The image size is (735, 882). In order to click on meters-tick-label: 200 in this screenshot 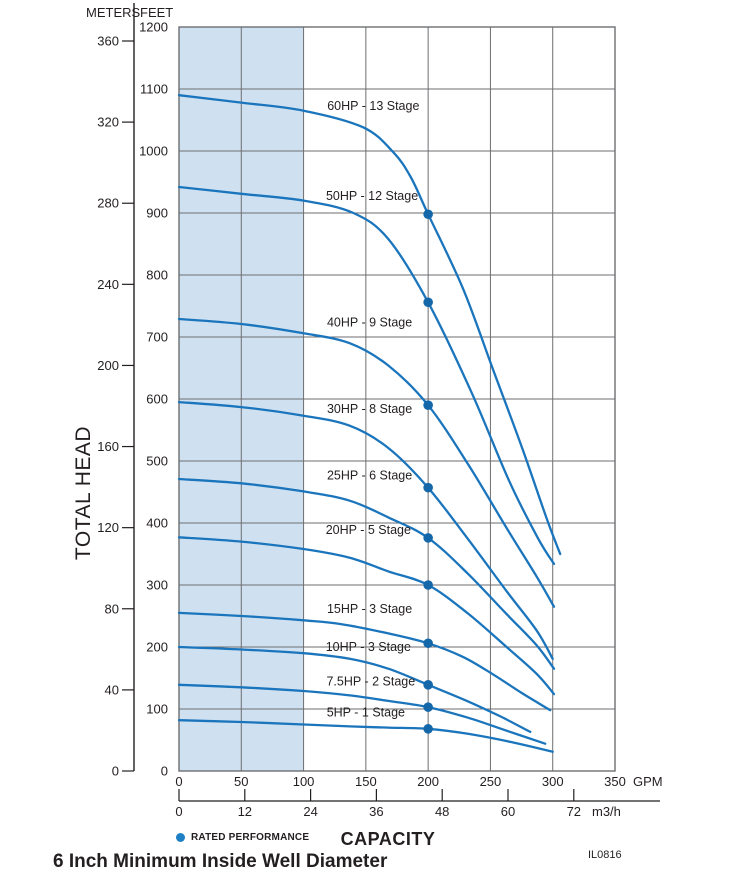, I will do `click(108, 365)`.